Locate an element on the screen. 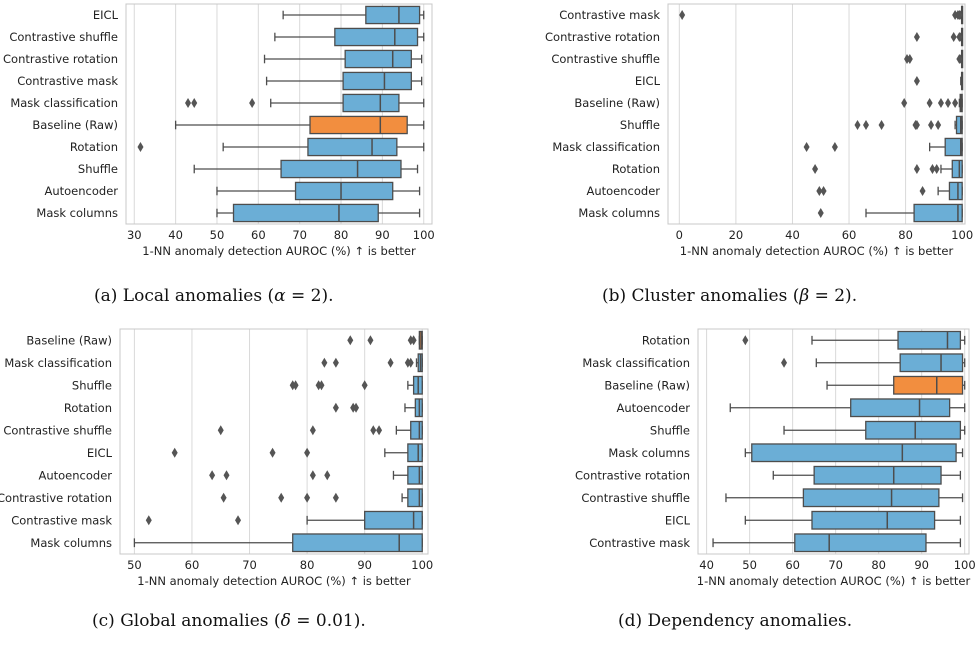 This screenshot has width=979, height=646. tick-label: 70 is located at coordinates (835, 565).